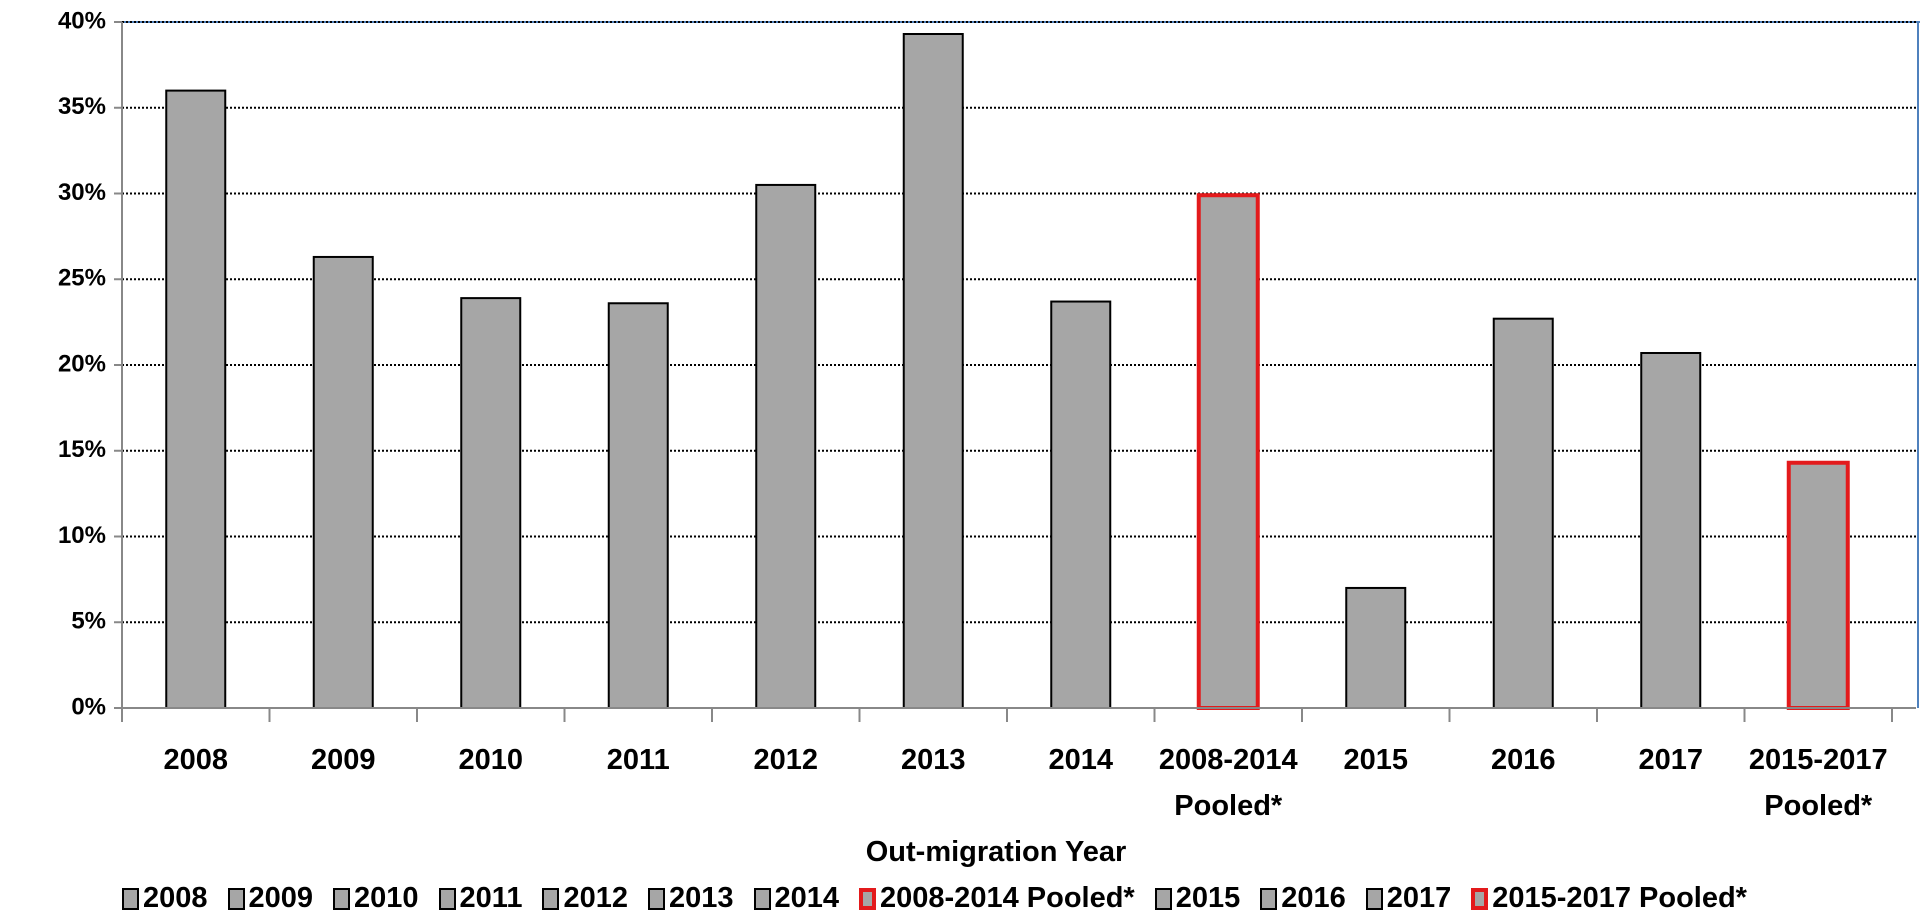 This screenshot has width=1920, height=922. I want to click on legend-item: 2016, so click(1303, 898).